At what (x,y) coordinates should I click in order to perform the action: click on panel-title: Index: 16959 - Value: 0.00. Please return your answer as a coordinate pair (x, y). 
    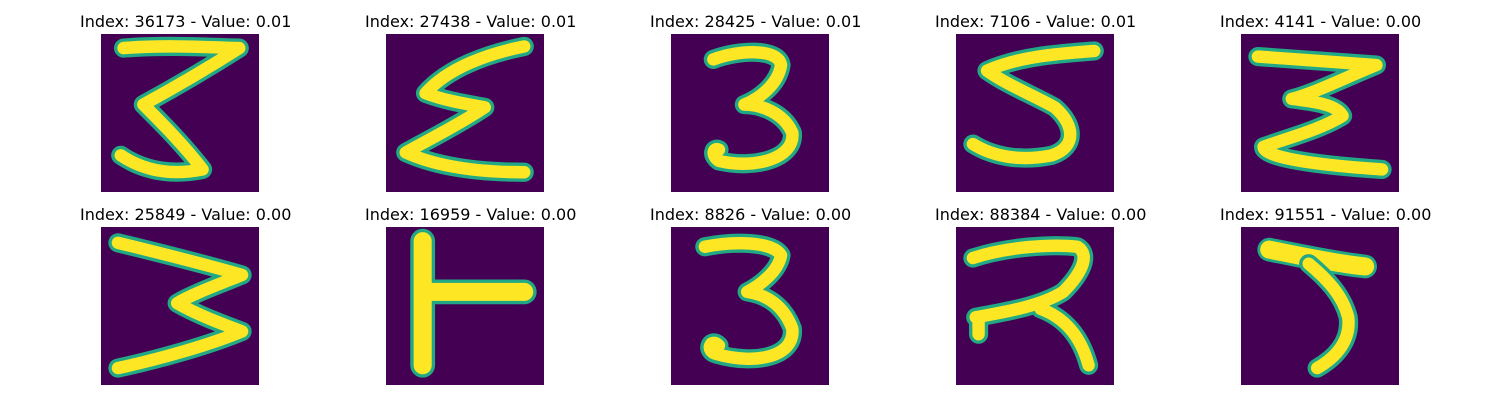
    Looking at the image, I should click on (471, 214).